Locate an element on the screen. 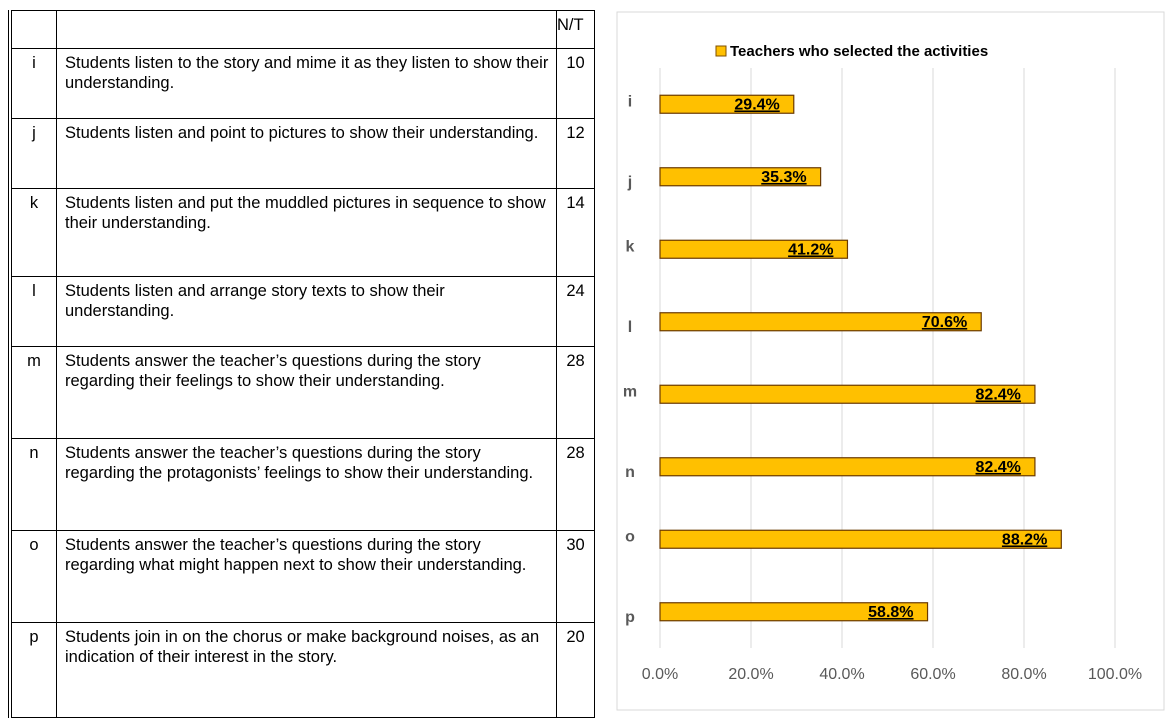 The width and height of the screenshot is (1169, 718). x-tick-label: 80.0% is located at coordinates (1023, 674).